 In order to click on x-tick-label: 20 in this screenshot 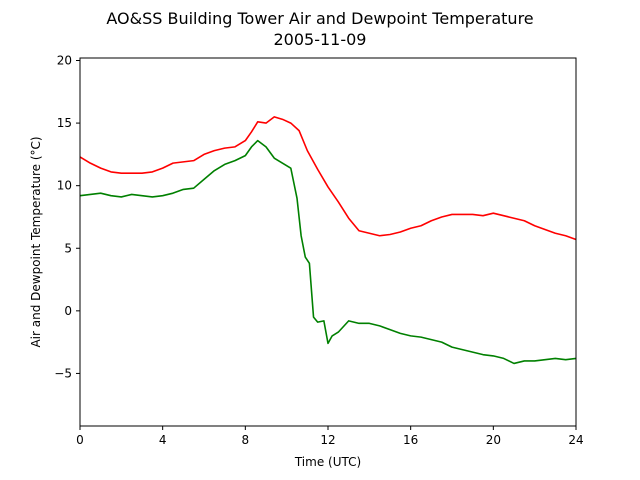, I will do `click(493, 440)`.